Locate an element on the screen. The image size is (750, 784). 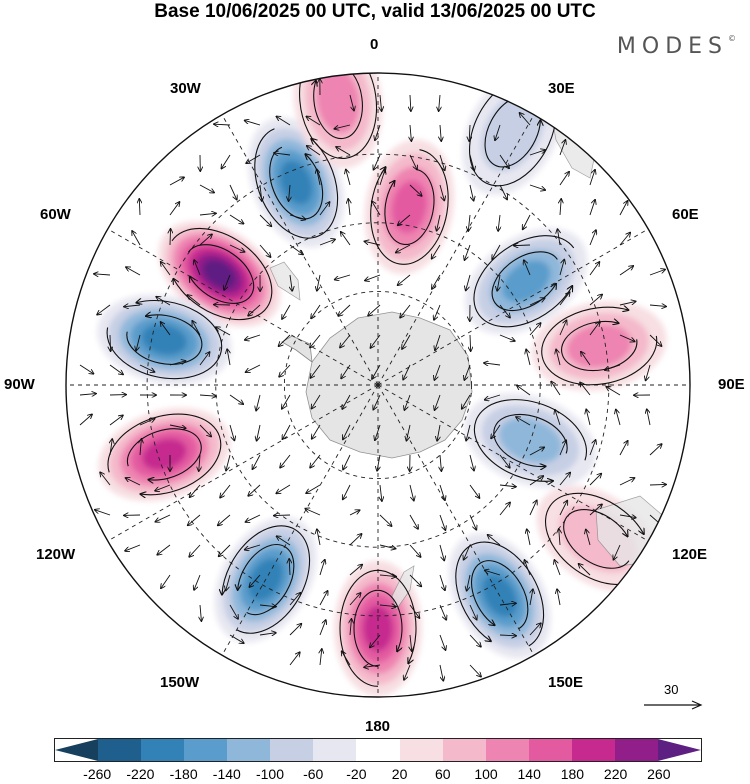
lon-label-60e: 60E is located at coordinates (685, 214).